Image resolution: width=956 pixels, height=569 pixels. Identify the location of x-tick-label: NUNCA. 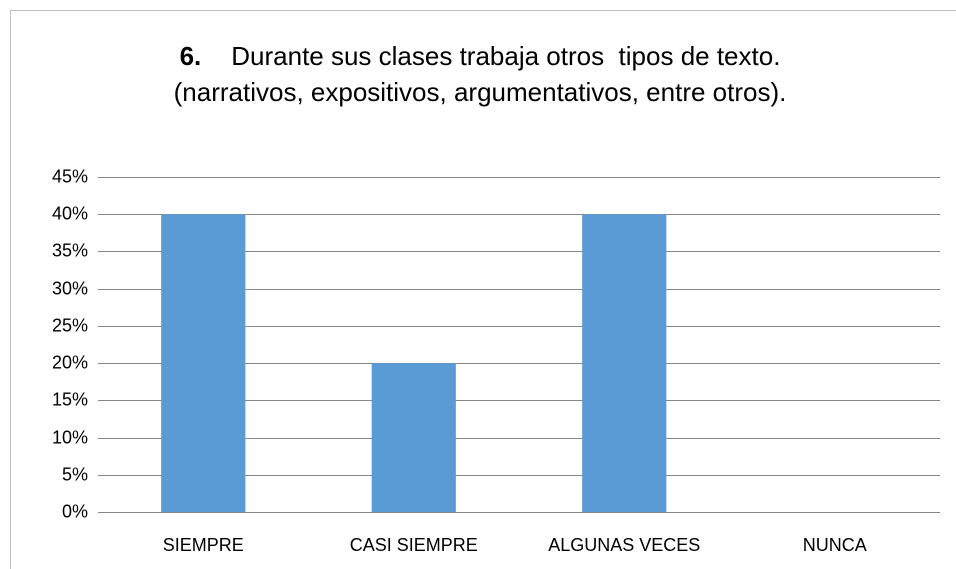
(835, 545).